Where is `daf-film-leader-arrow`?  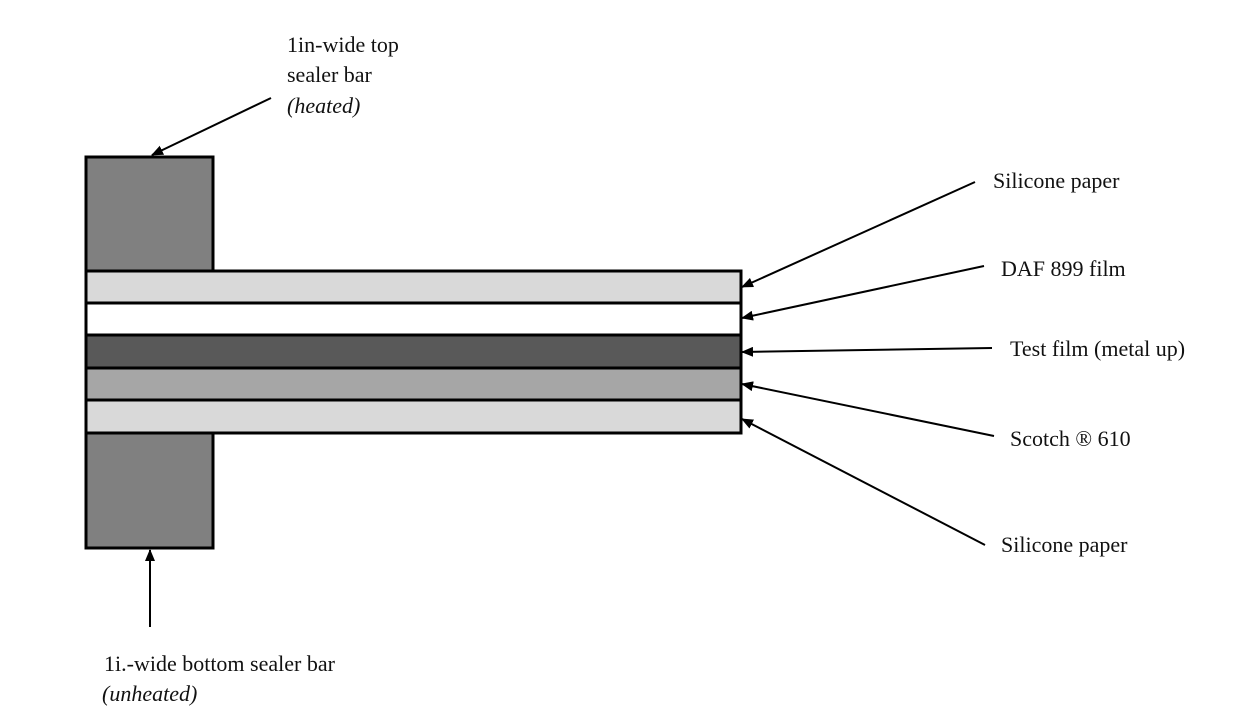 daf-film-leader-arrow is located at coordinates (863, 293).